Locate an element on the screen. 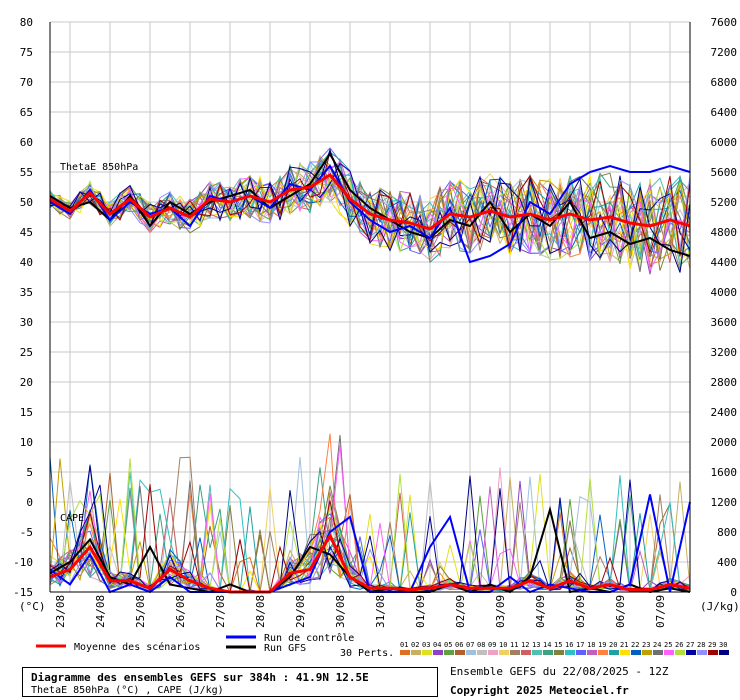 This screenshot has width=740, height=700. pert-number: 21 is located at coordinates (624, 645).